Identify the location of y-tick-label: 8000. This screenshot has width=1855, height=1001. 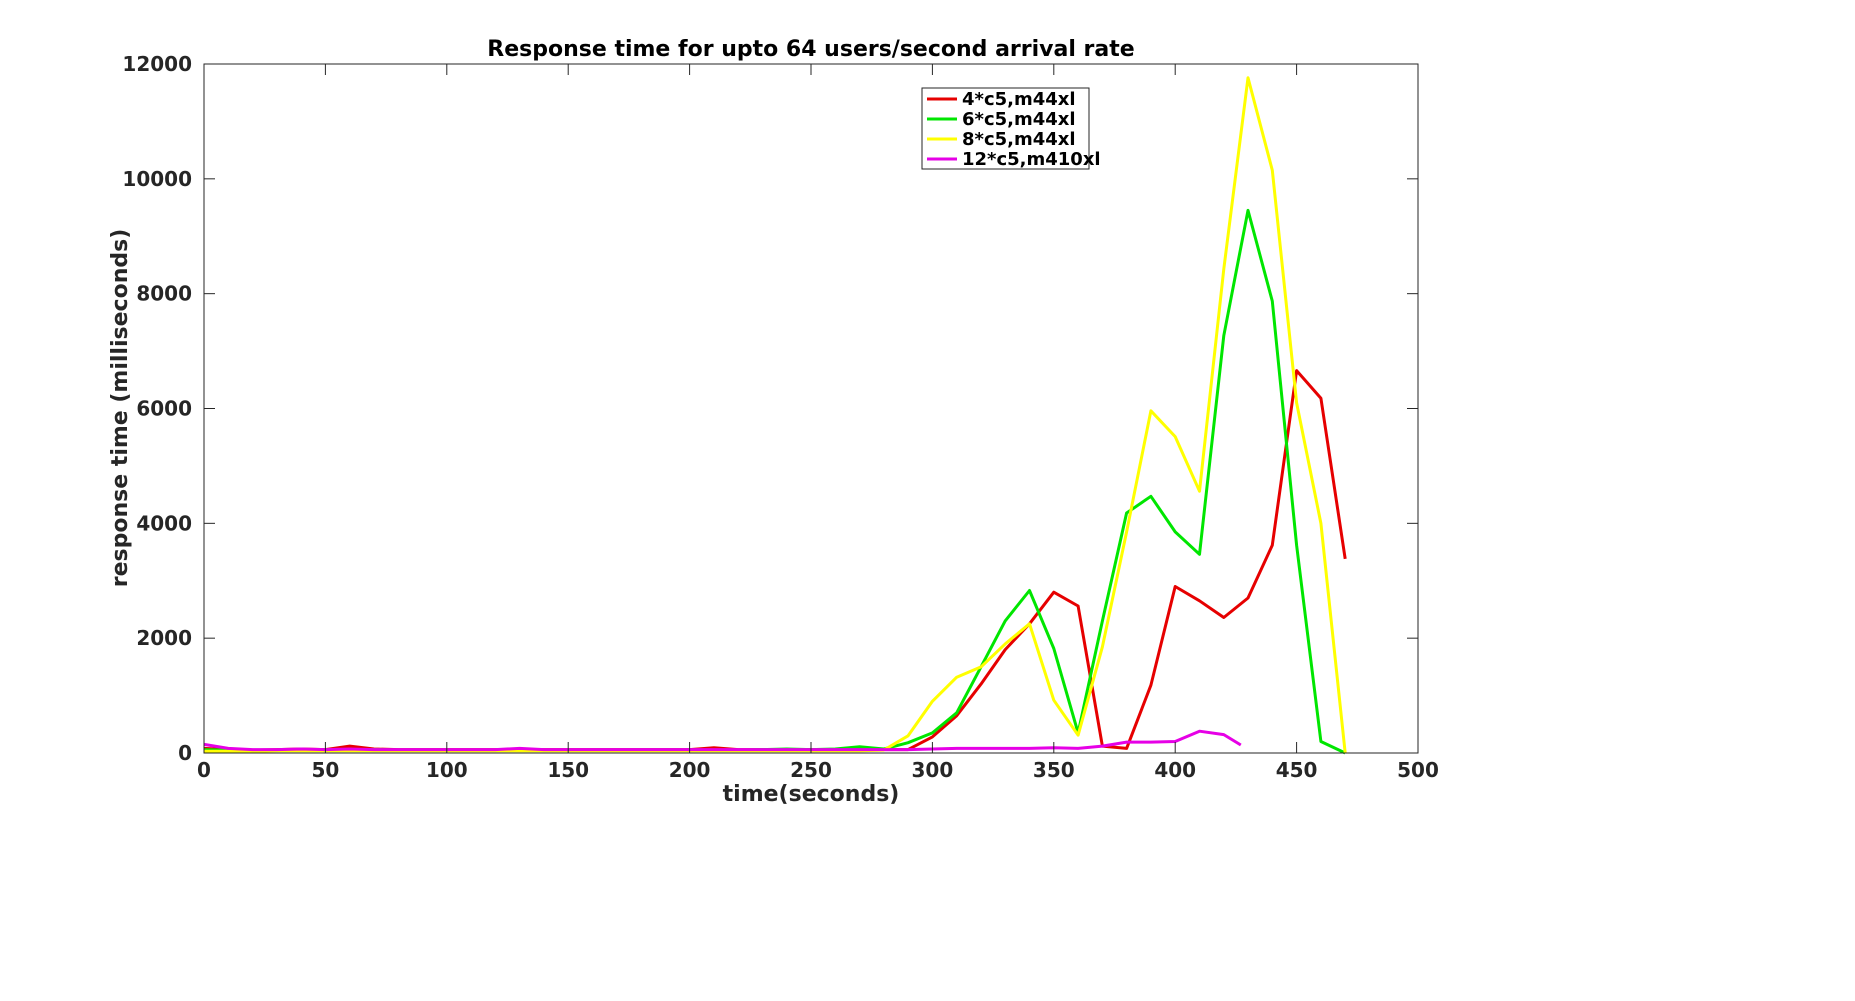
(164, 294).